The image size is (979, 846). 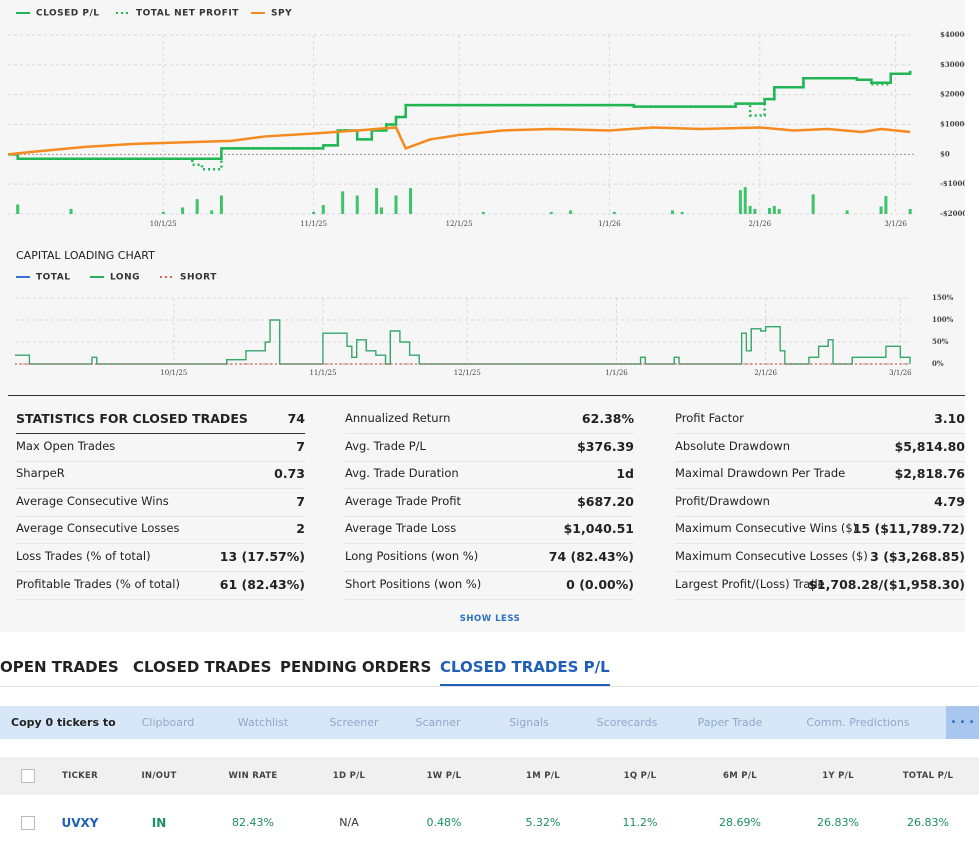 I want to click on column-header: 1M P/L, so click(x=543, y=776).